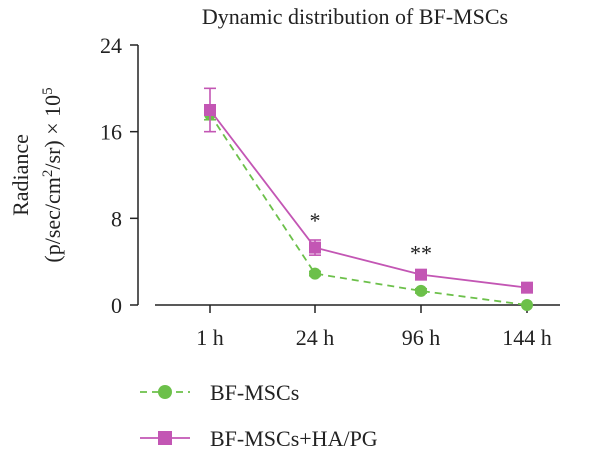  I want to click on x-tick-label: 144 h, so click(527, 337).